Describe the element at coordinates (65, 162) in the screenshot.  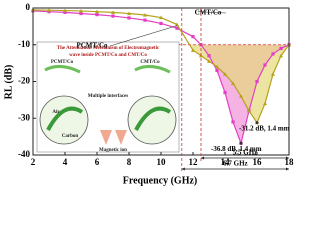
I see `x-tick-label: 4` at that location.